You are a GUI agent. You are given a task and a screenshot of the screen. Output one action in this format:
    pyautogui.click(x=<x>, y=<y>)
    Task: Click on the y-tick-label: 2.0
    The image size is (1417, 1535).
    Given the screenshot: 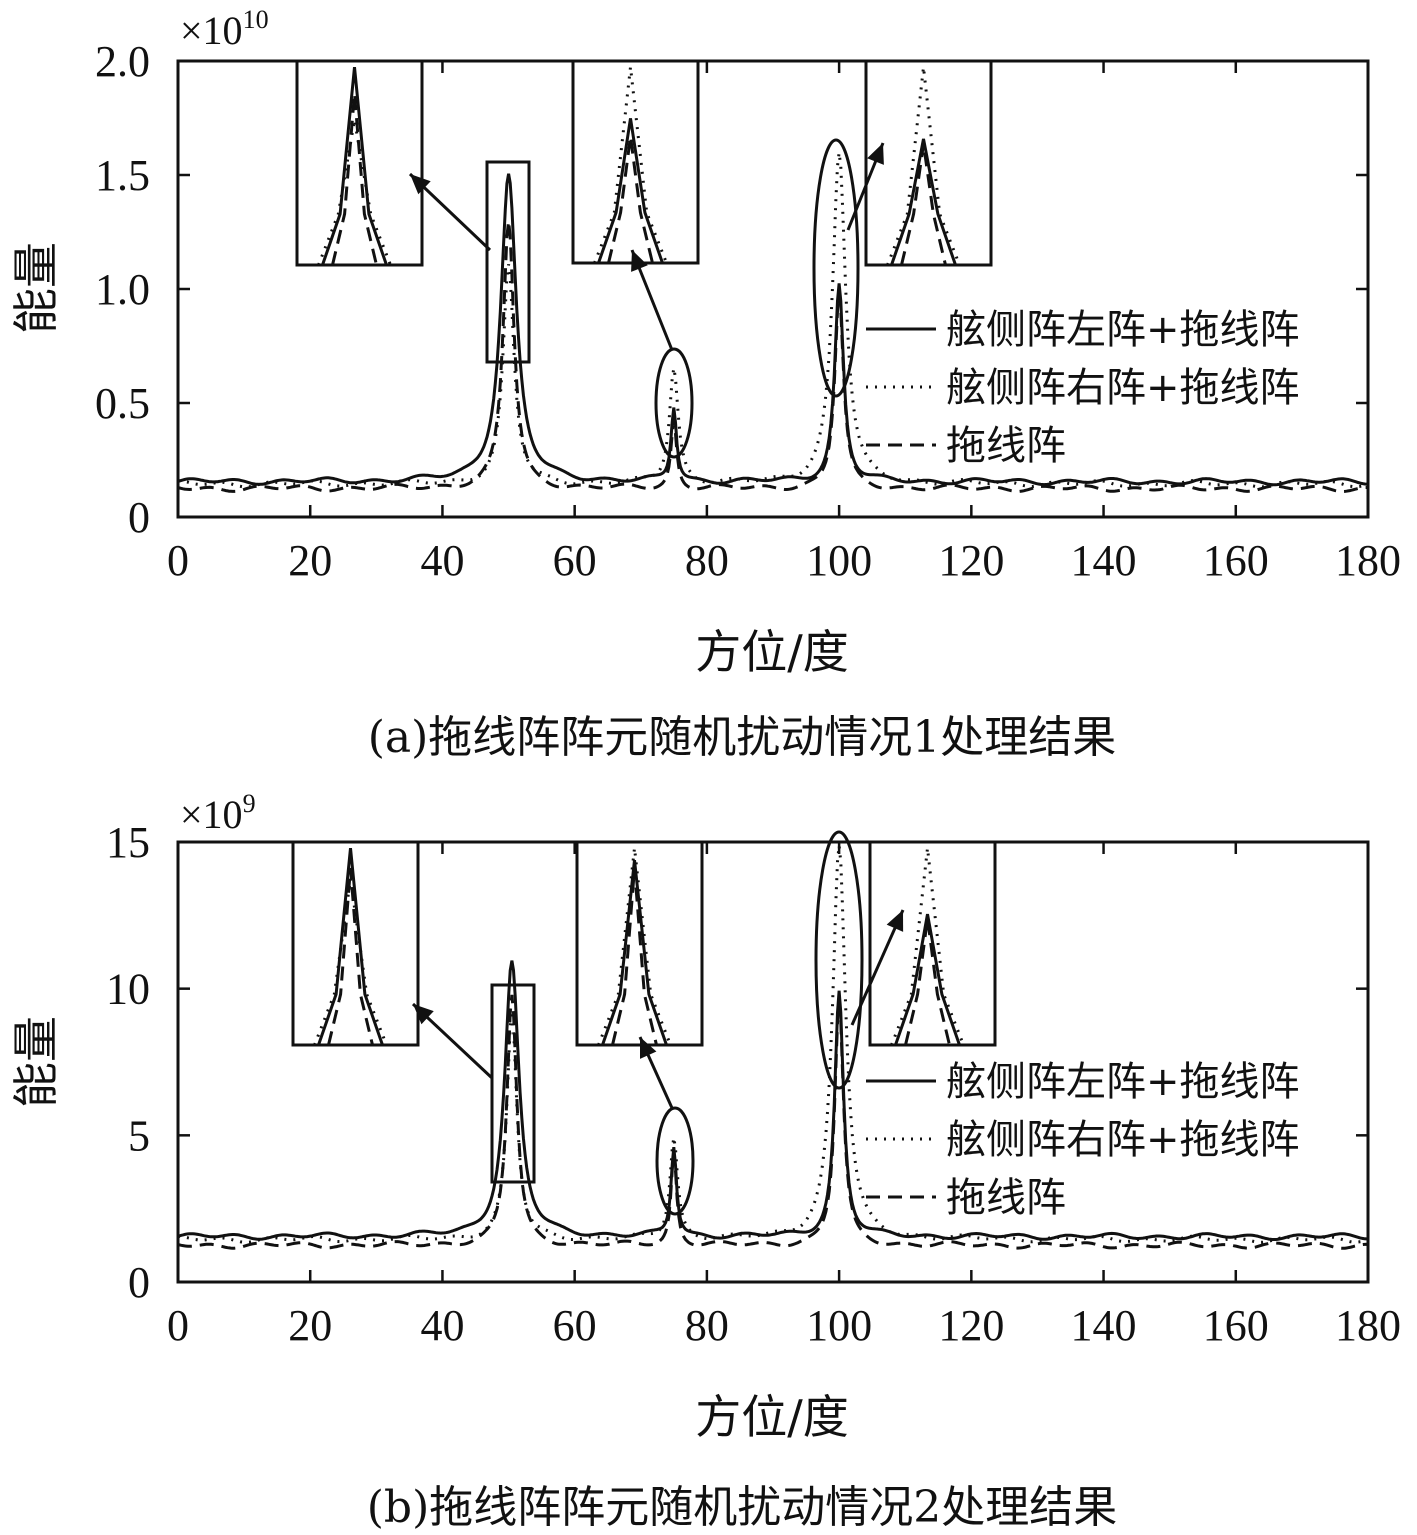 What is the action you would take?
    pyautogui.click(x=122, y=61)
    